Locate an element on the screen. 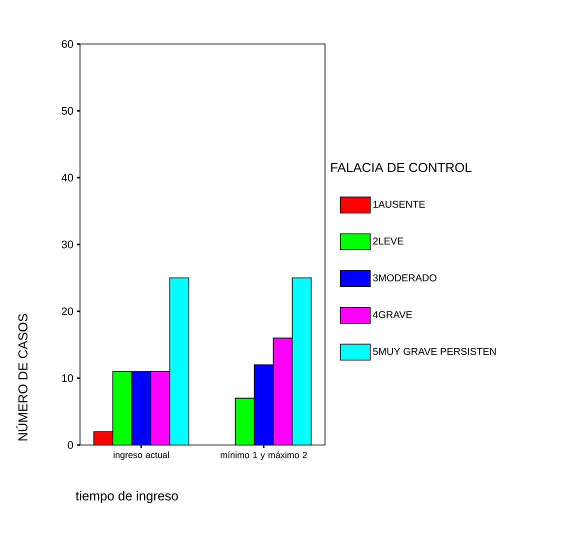 The image size is (588, 533). y-tick-label: 0 is located at coordinates (71, 445).